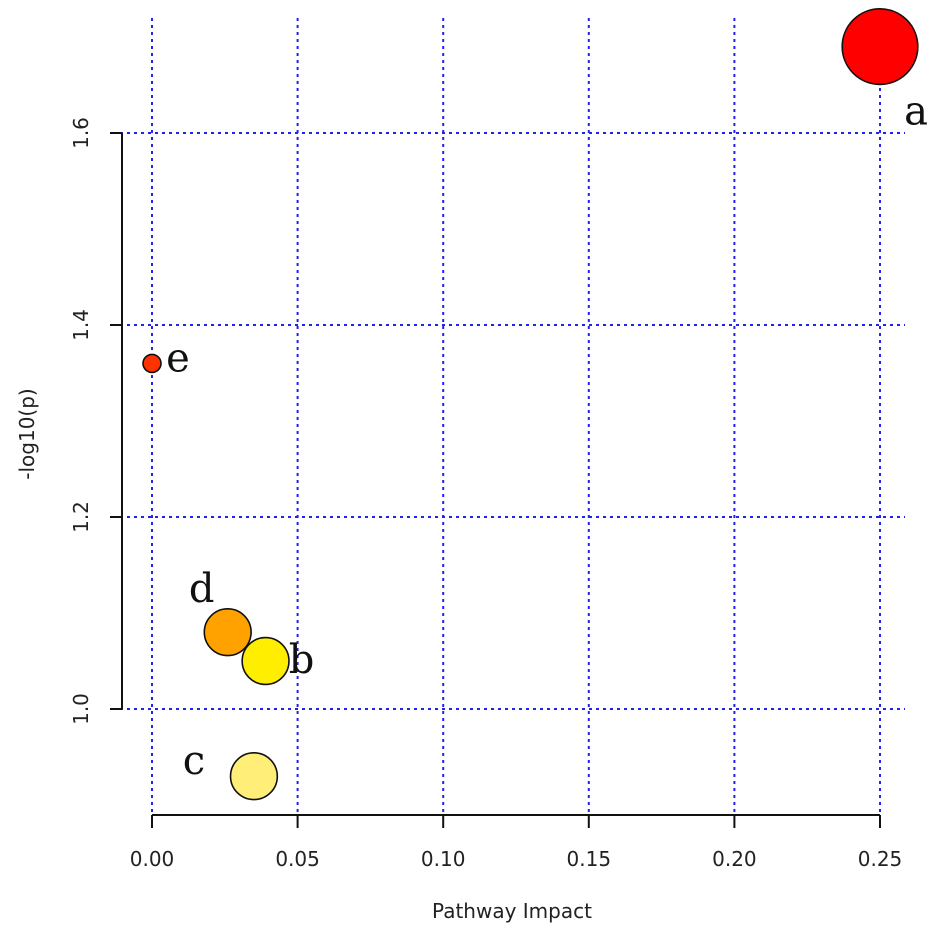 The image size is (950, 936). I want to click on y-tick-label: 1.0, so click(81, 709).